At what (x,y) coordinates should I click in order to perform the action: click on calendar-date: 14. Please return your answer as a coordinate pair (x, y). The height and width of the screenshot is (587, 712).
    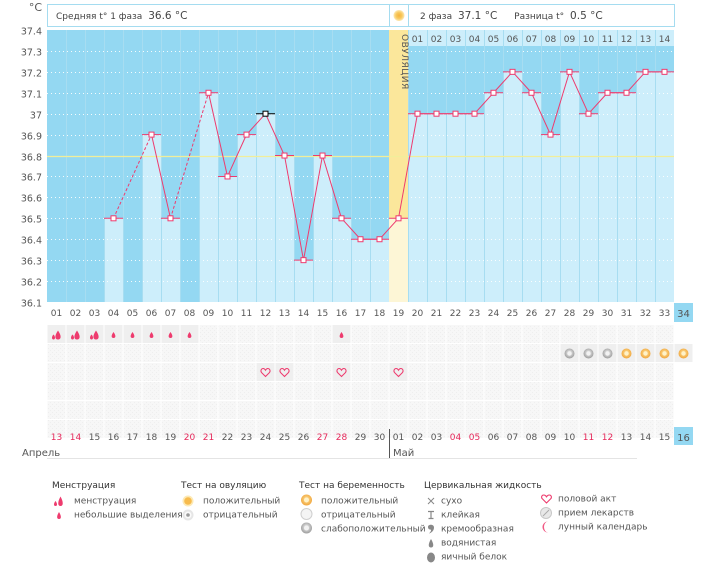
    Looking at the image, I should click on (646, 438).